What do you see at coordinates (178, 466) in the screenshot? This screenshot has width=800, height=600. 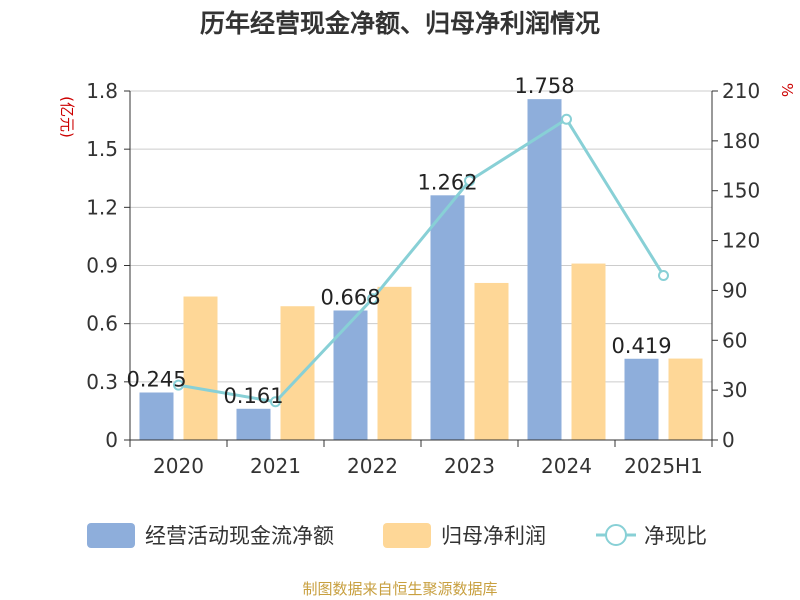 I see `x-axis-tick-label: 2020` at bounding box center [178, 466].